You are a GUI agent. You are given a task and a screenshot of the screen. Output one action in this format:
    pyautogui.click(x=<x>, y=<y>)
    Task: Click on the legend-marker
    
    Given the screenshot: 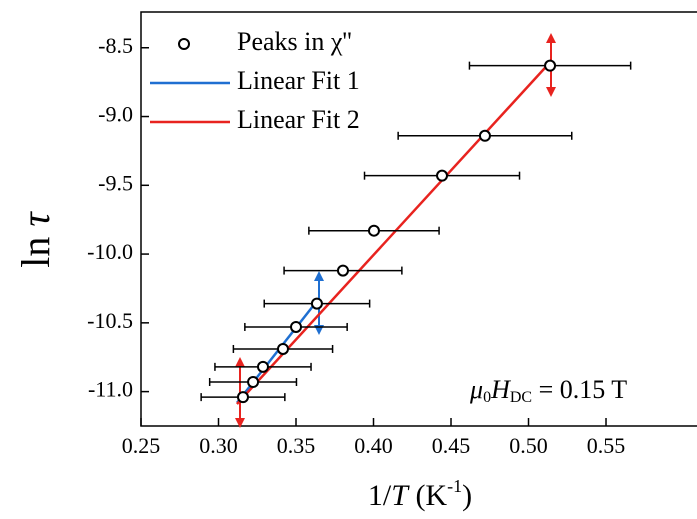 What is the action you would take?
    pyautogui.click(x=184, y=44)
    